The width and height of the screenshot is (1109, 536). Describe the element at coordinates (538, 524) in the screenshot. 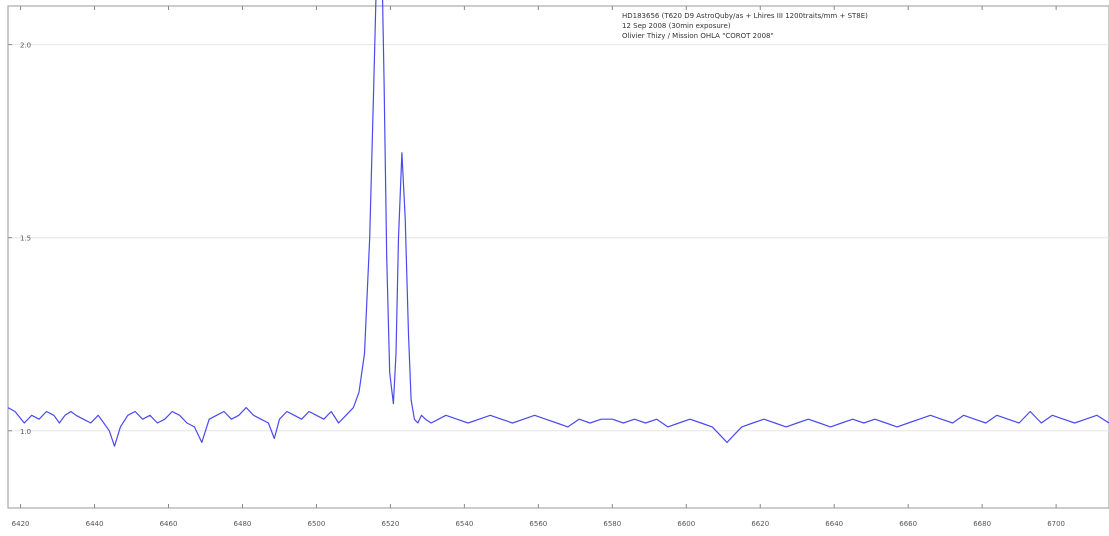

I see `x-tick-label: 6560` at that location.